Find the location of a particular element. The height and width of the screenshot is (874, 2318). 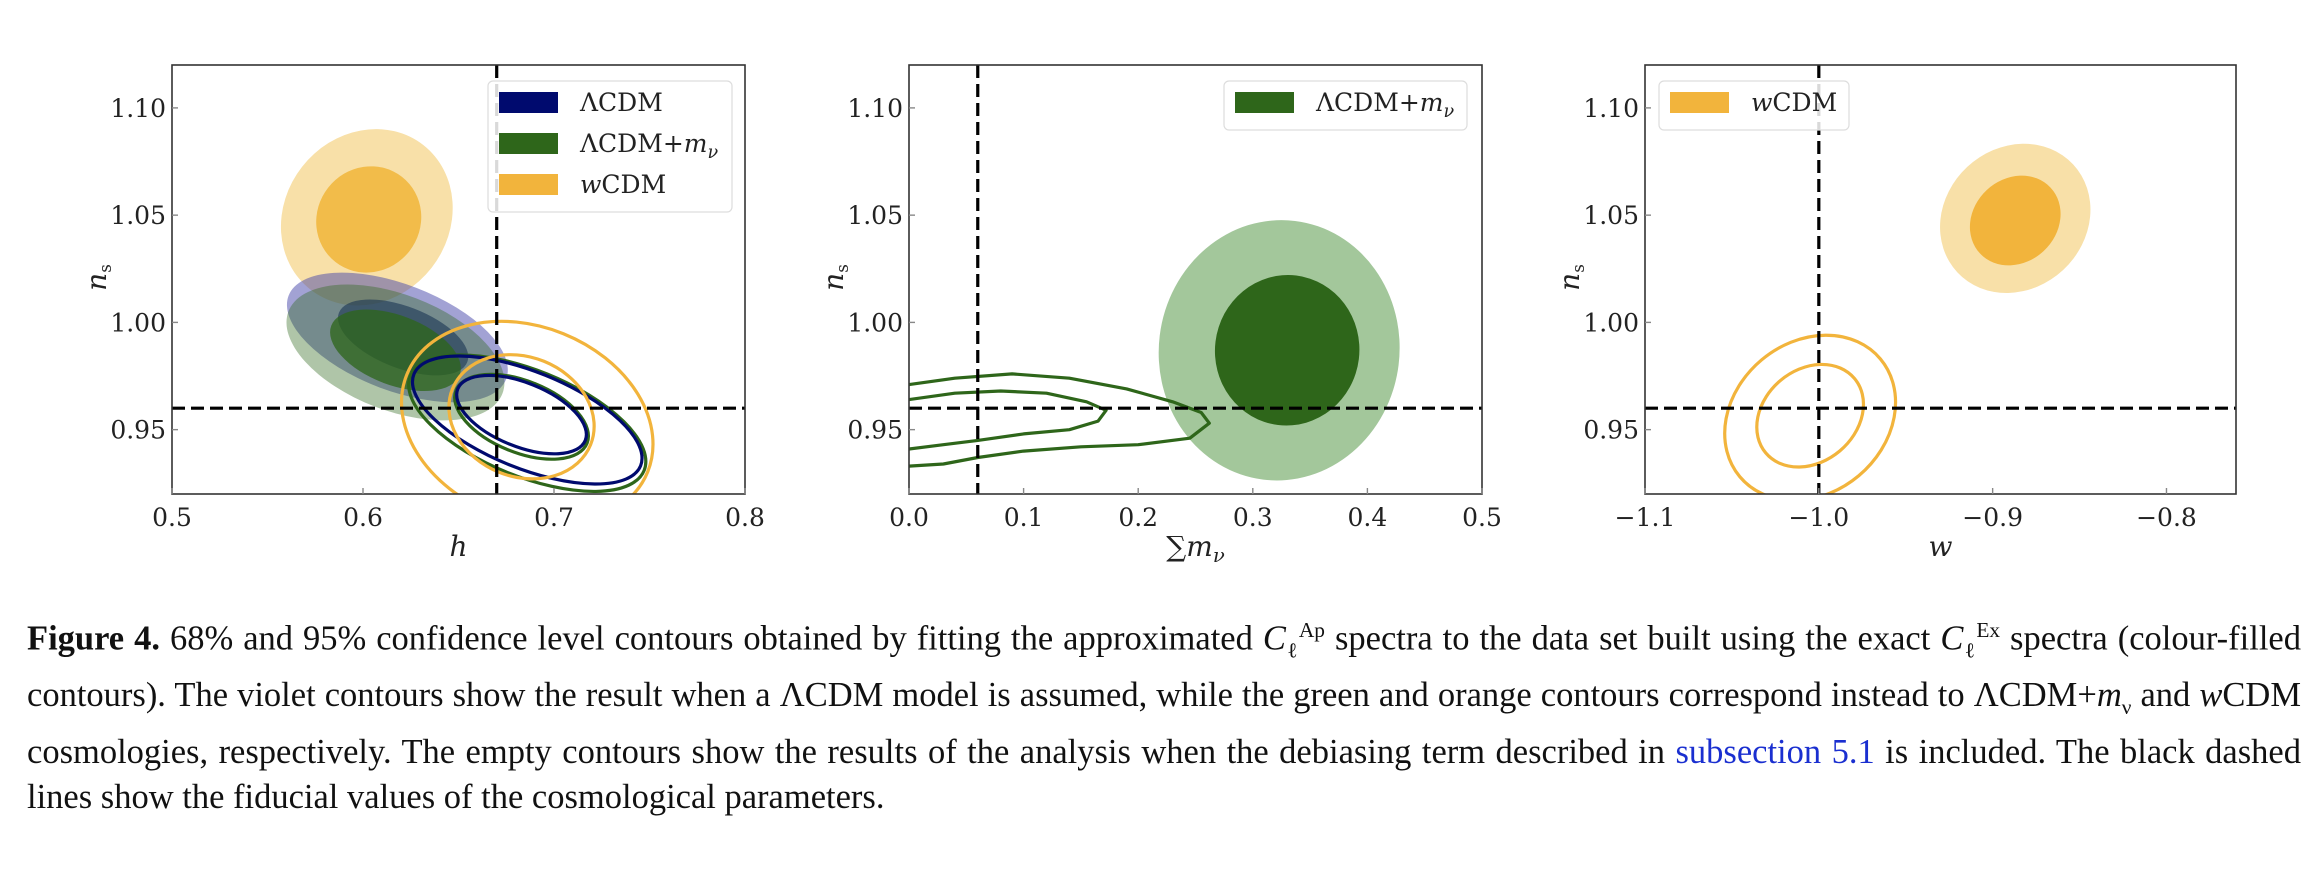

contour-open-95-cdmm is located at coordinates (527, 423).